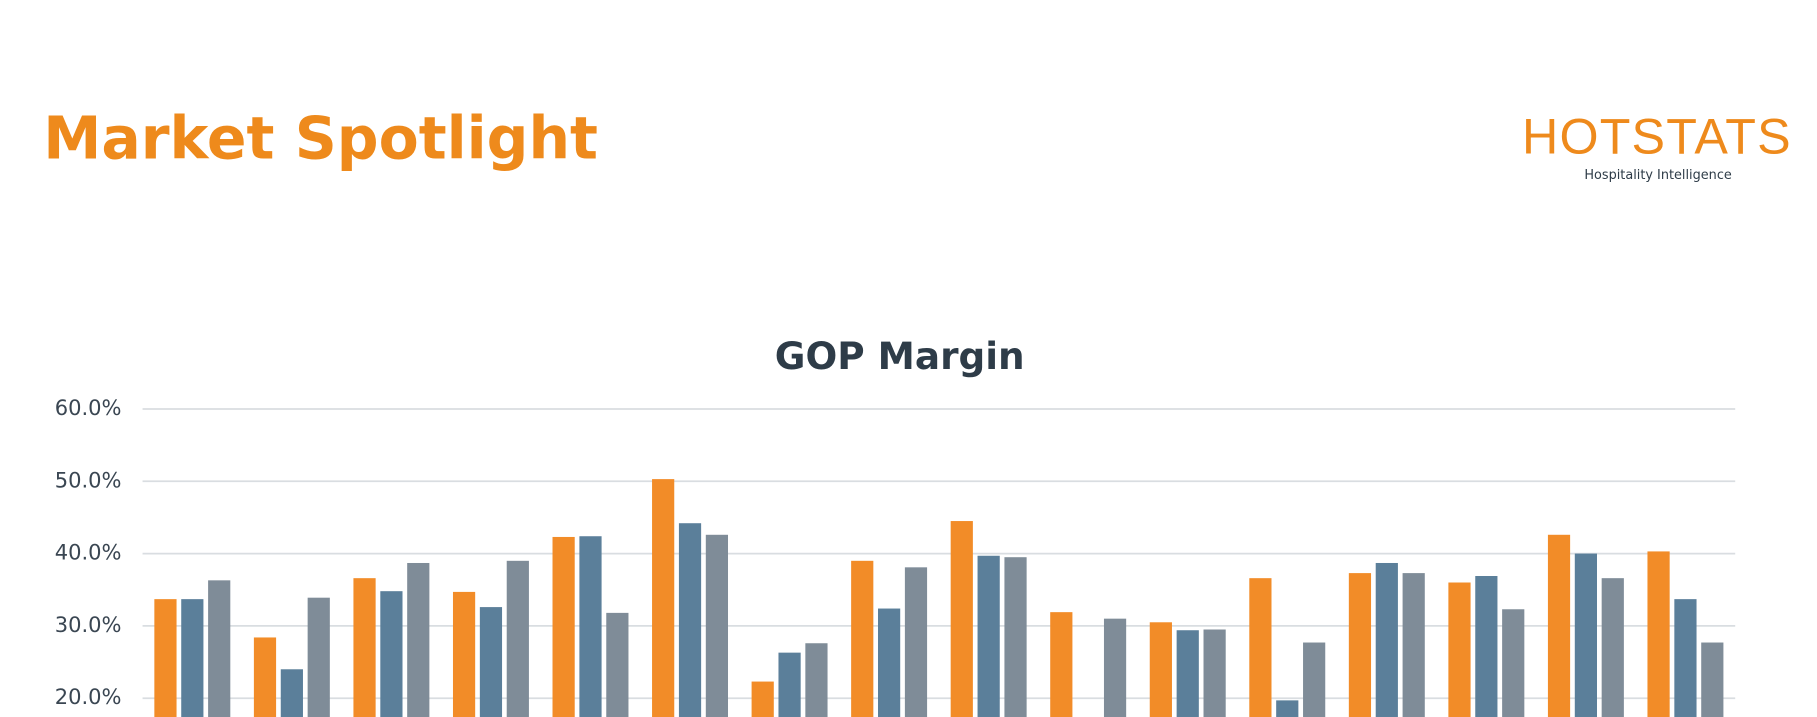 The width and height of the screenshot is (1817, 717). I want to click on y-tick-label: 50.0%, so click(88, 479).